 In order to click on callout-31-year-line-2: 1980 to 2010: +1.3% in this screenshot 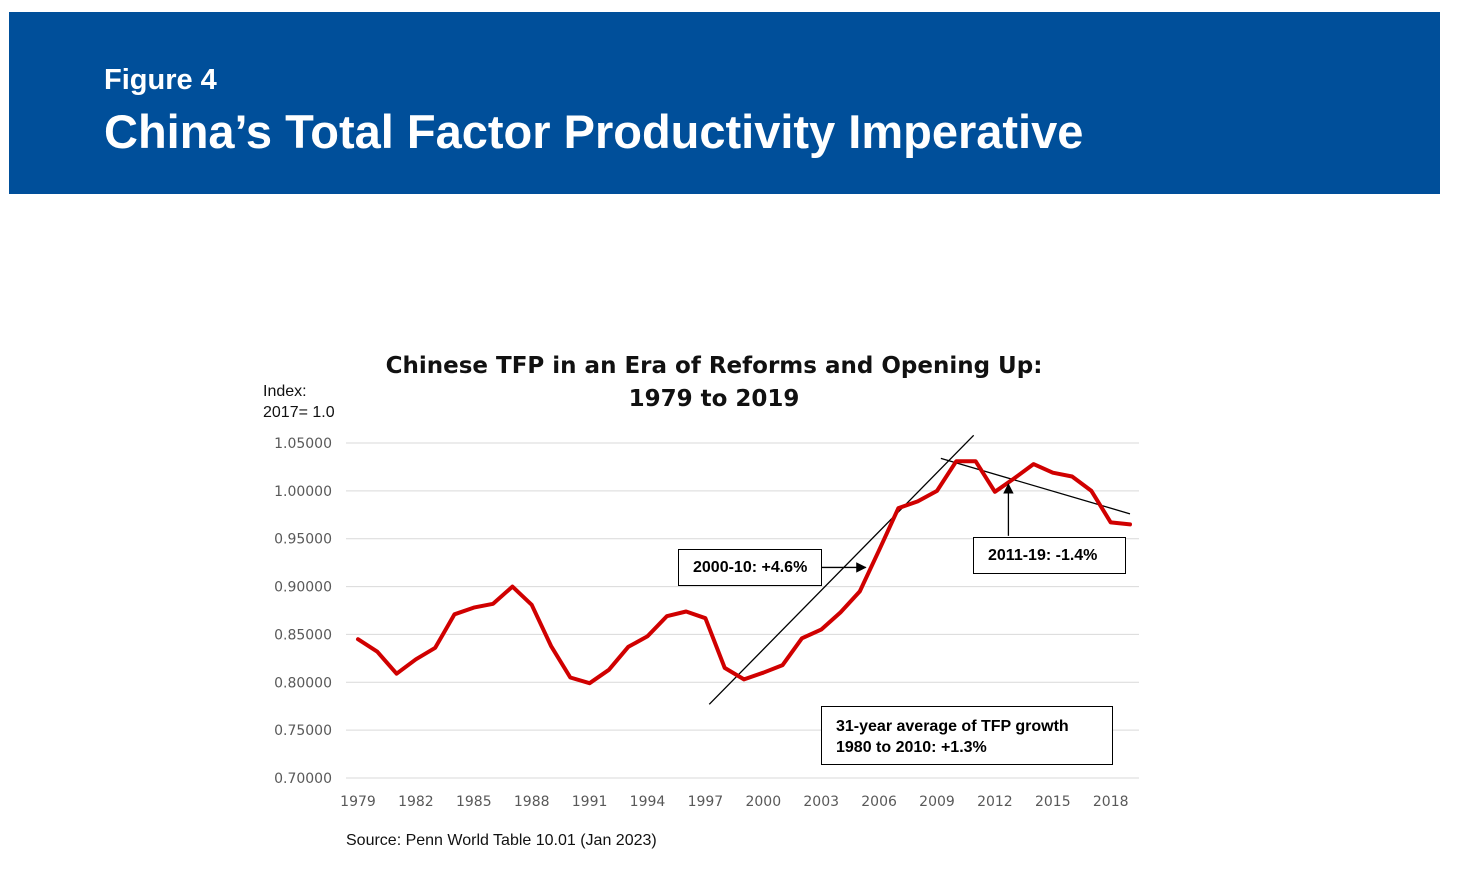, I will do `click(911, 747)`.